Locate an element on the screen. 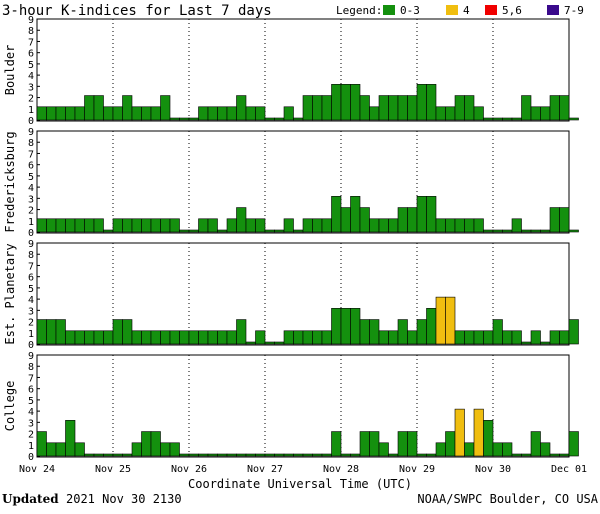 This screenshot has width=600, height=514. y-tick-label: 9 is located at coordinates (31, 20).